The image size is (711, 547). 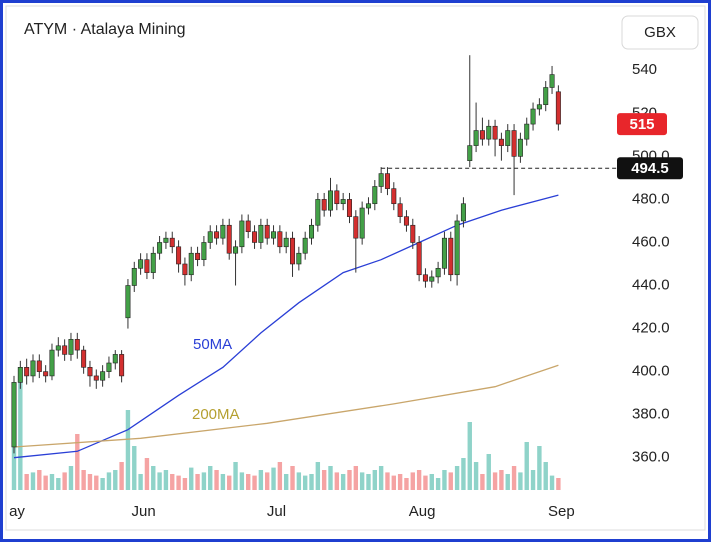 What do you see at coordinates (644, 69) in the screenshot?
I see `y-tick-label: 540` at bounding box center [644, 69].